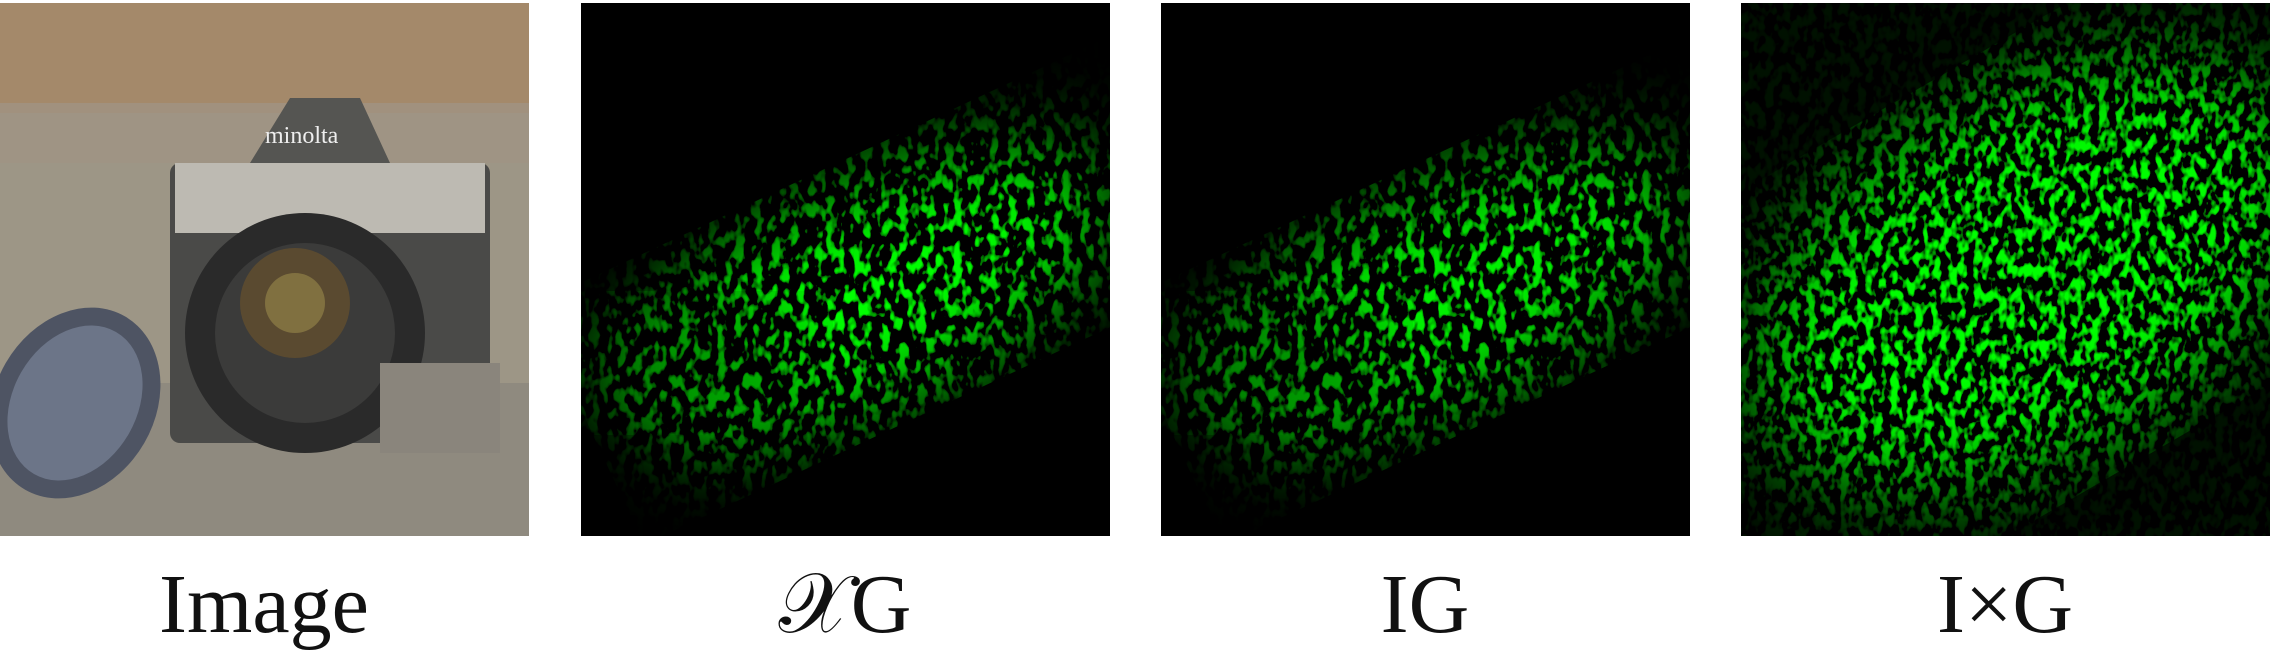 This screenshot has height=658, width=2273. What do you see at coordinates (264, 604) in the screenshot?
I see `panel-label: Image` at bounding box center [264, 604].